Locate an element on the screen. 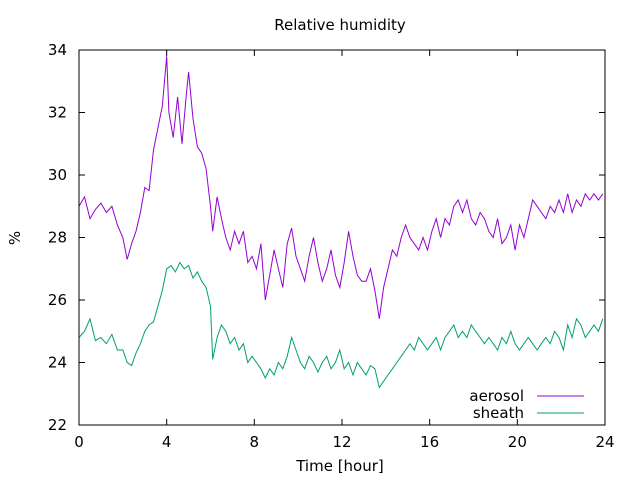 The width and height of the screenshot is (640, 480). y-tick-label: 26 is located at coordinates (57, 300).